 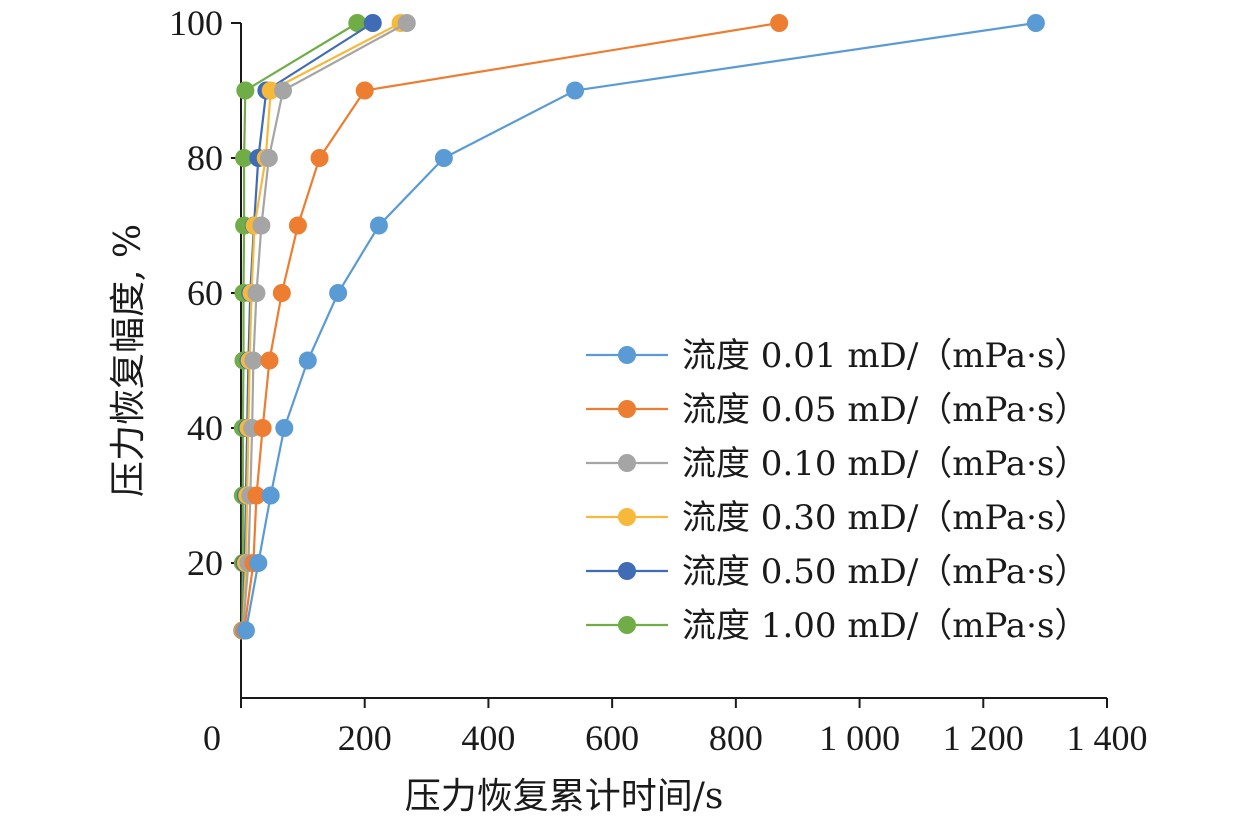 What do you see at coordinates (675, 728) in the screenshot?
I see `x-ticks: 0 200 400 600 800 1 000 1 200 1 400` at bounding box center [675, 728].